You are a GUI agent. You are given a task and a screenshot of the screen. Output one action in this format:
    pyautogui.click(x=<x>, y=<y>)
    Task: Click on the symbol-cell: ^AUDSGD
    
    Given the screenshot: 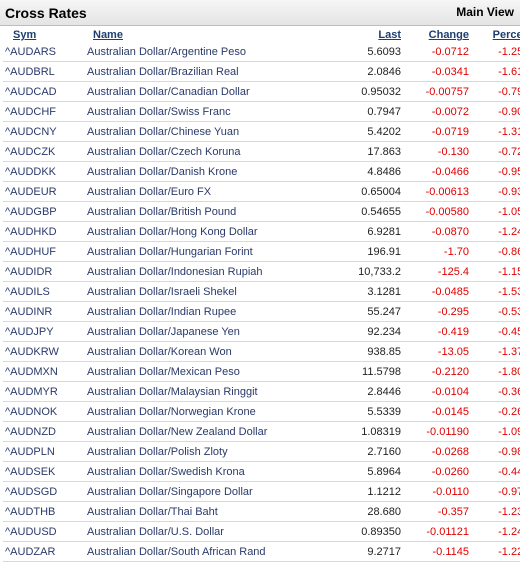 What is the action you would take?
    pyautogui.click(x=44, y=491)
    